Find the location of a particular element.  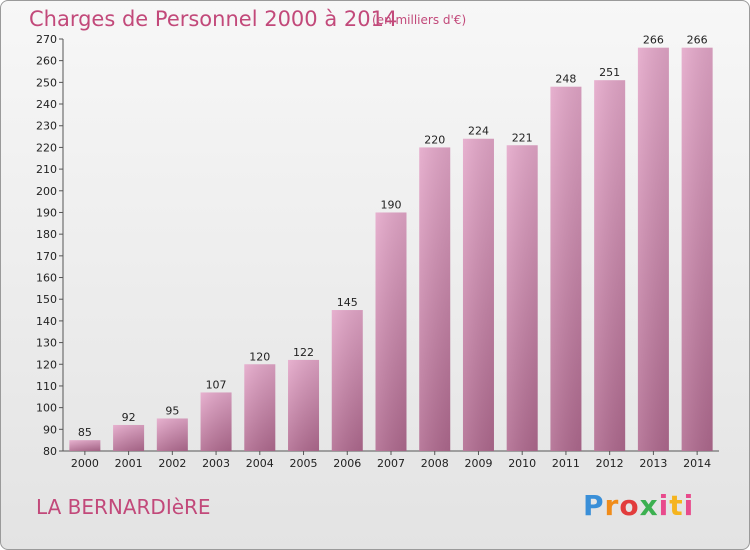

x-tick-label: 2001 is located at coordinates (129, 463).